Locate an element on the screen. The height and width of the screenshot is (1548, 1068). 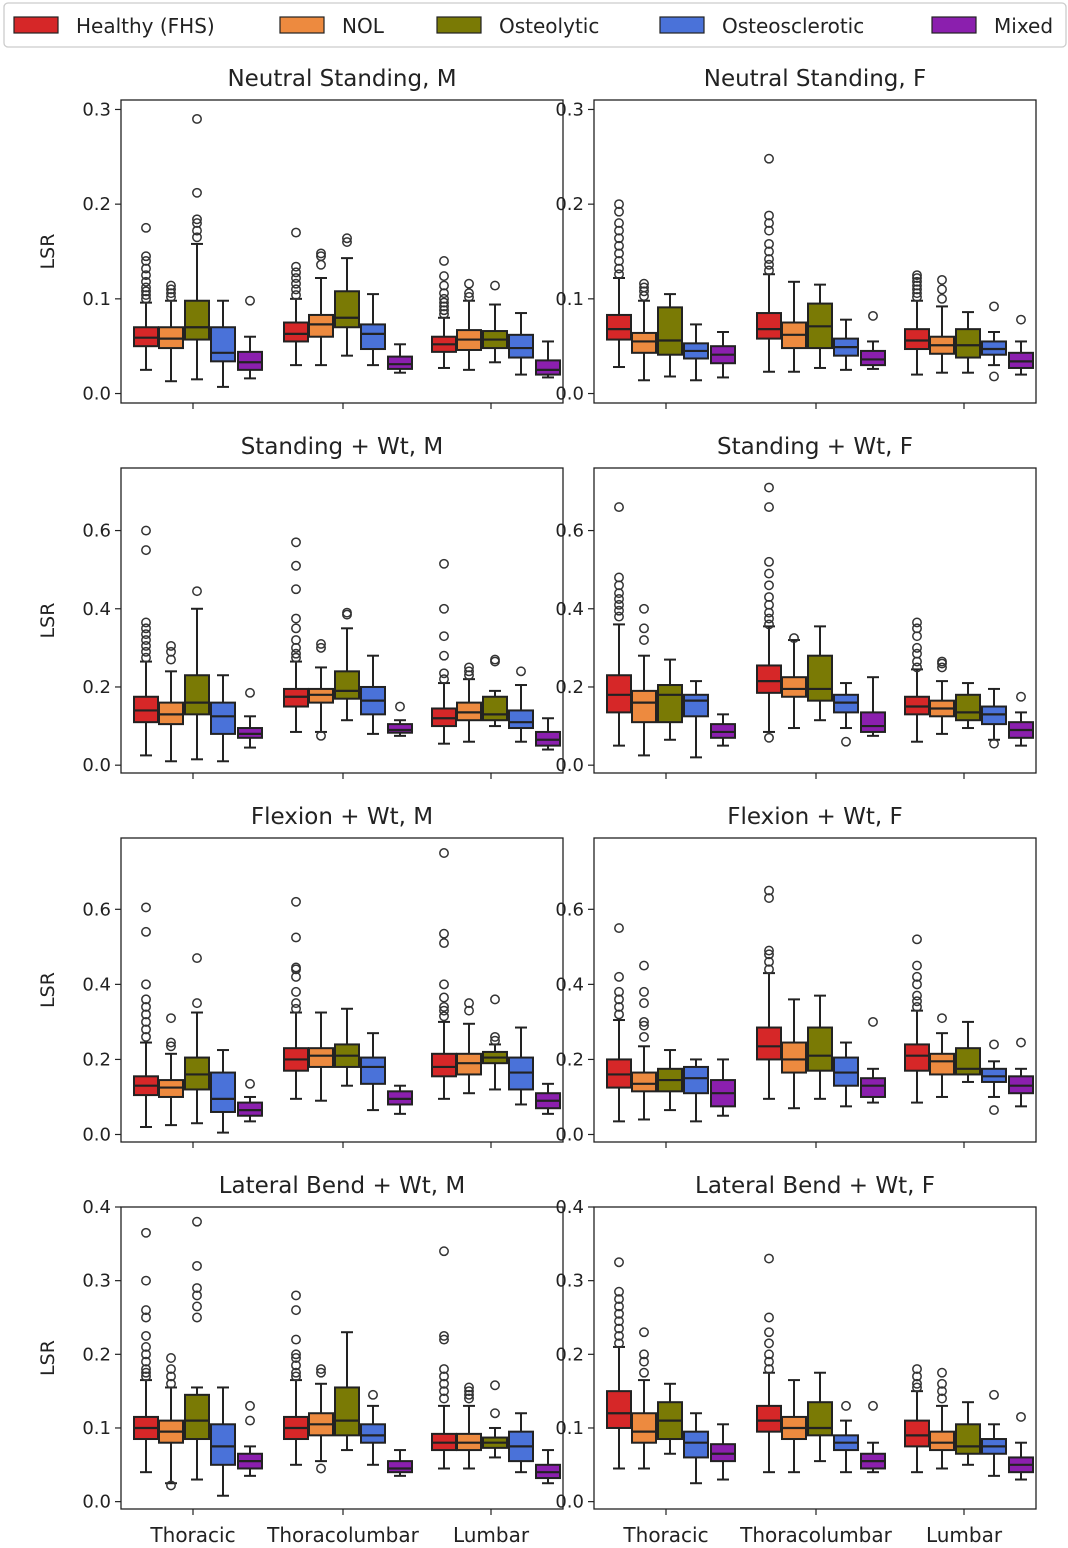
panel-neutral-standing-m: Neutral Standing, M LSR 0.0 0.1 0.2 0.3 is located at coordinates (300, 237).